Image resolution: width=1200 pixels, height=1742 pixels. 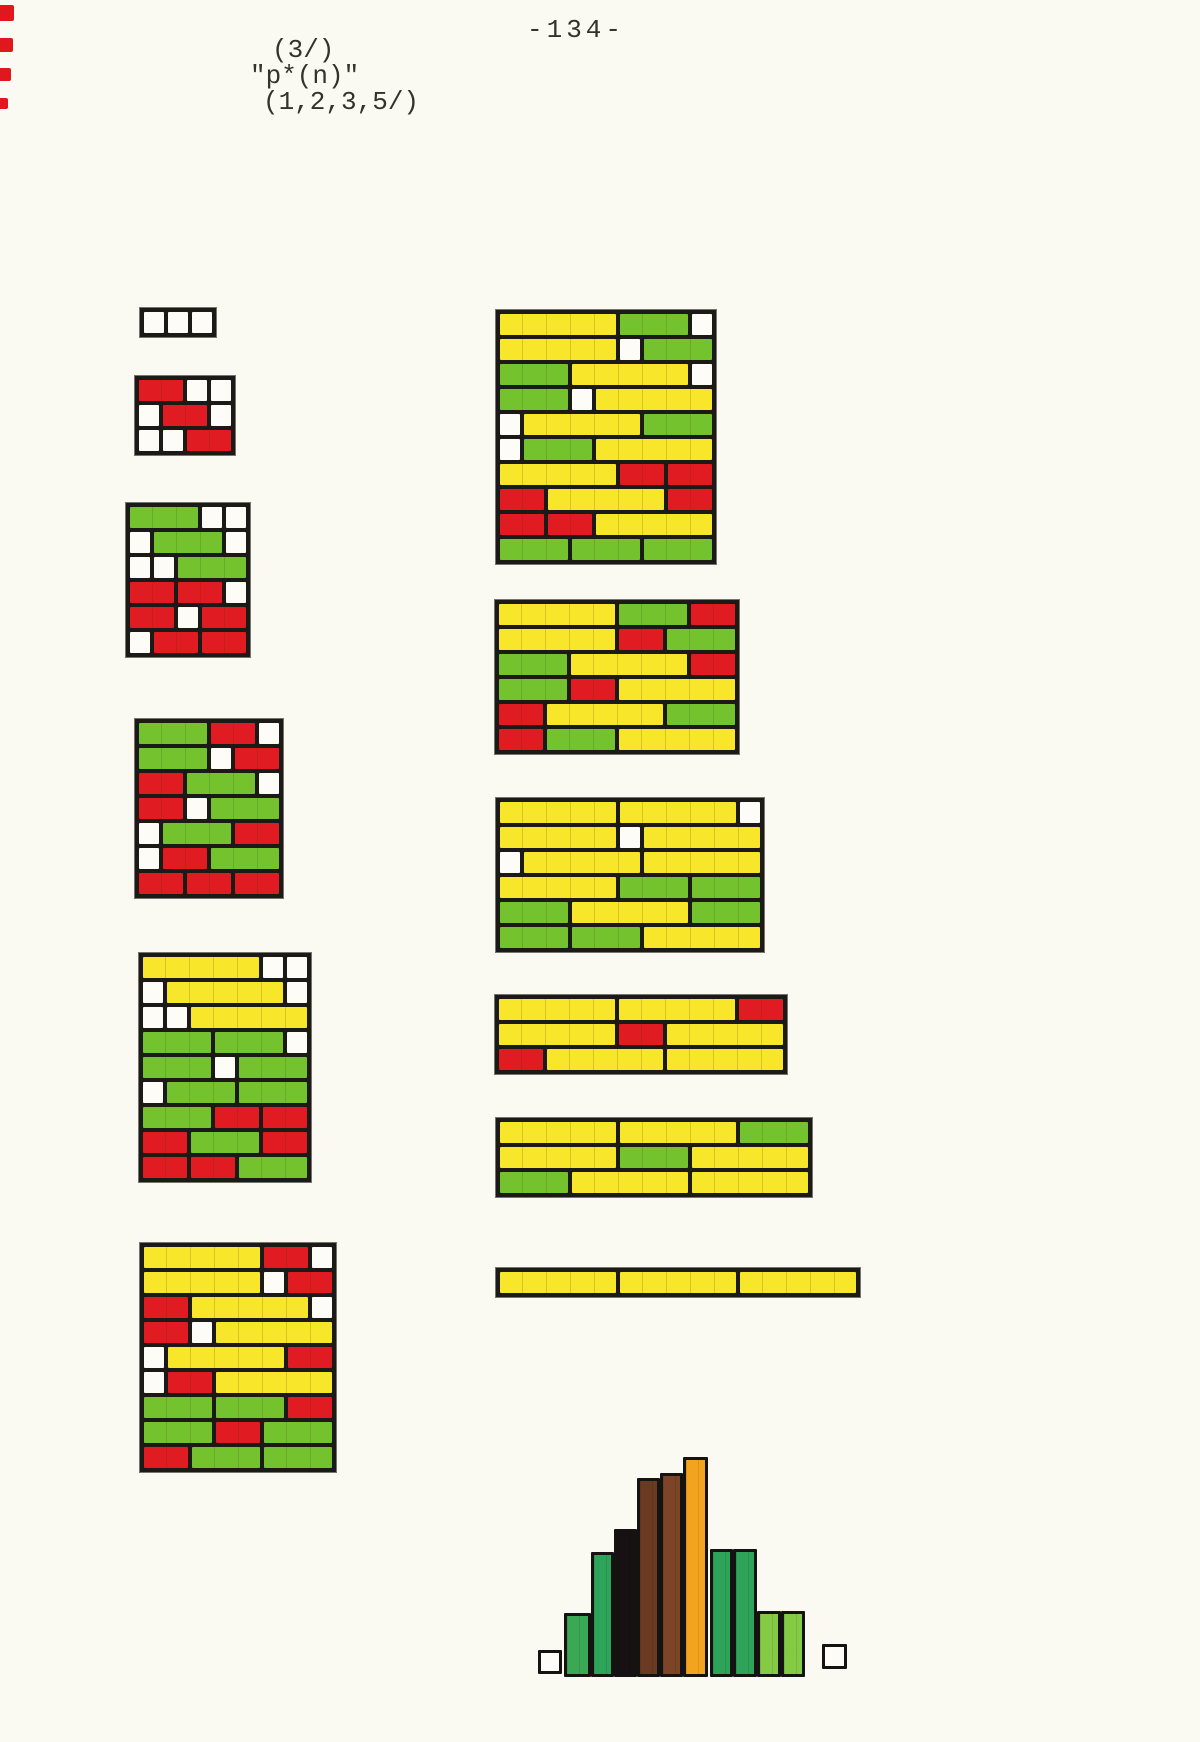 What do you see at coordinates (602, 1614) in the screenshot?
I see `histogram-bar-teal` at bounding box center [602, 1614].